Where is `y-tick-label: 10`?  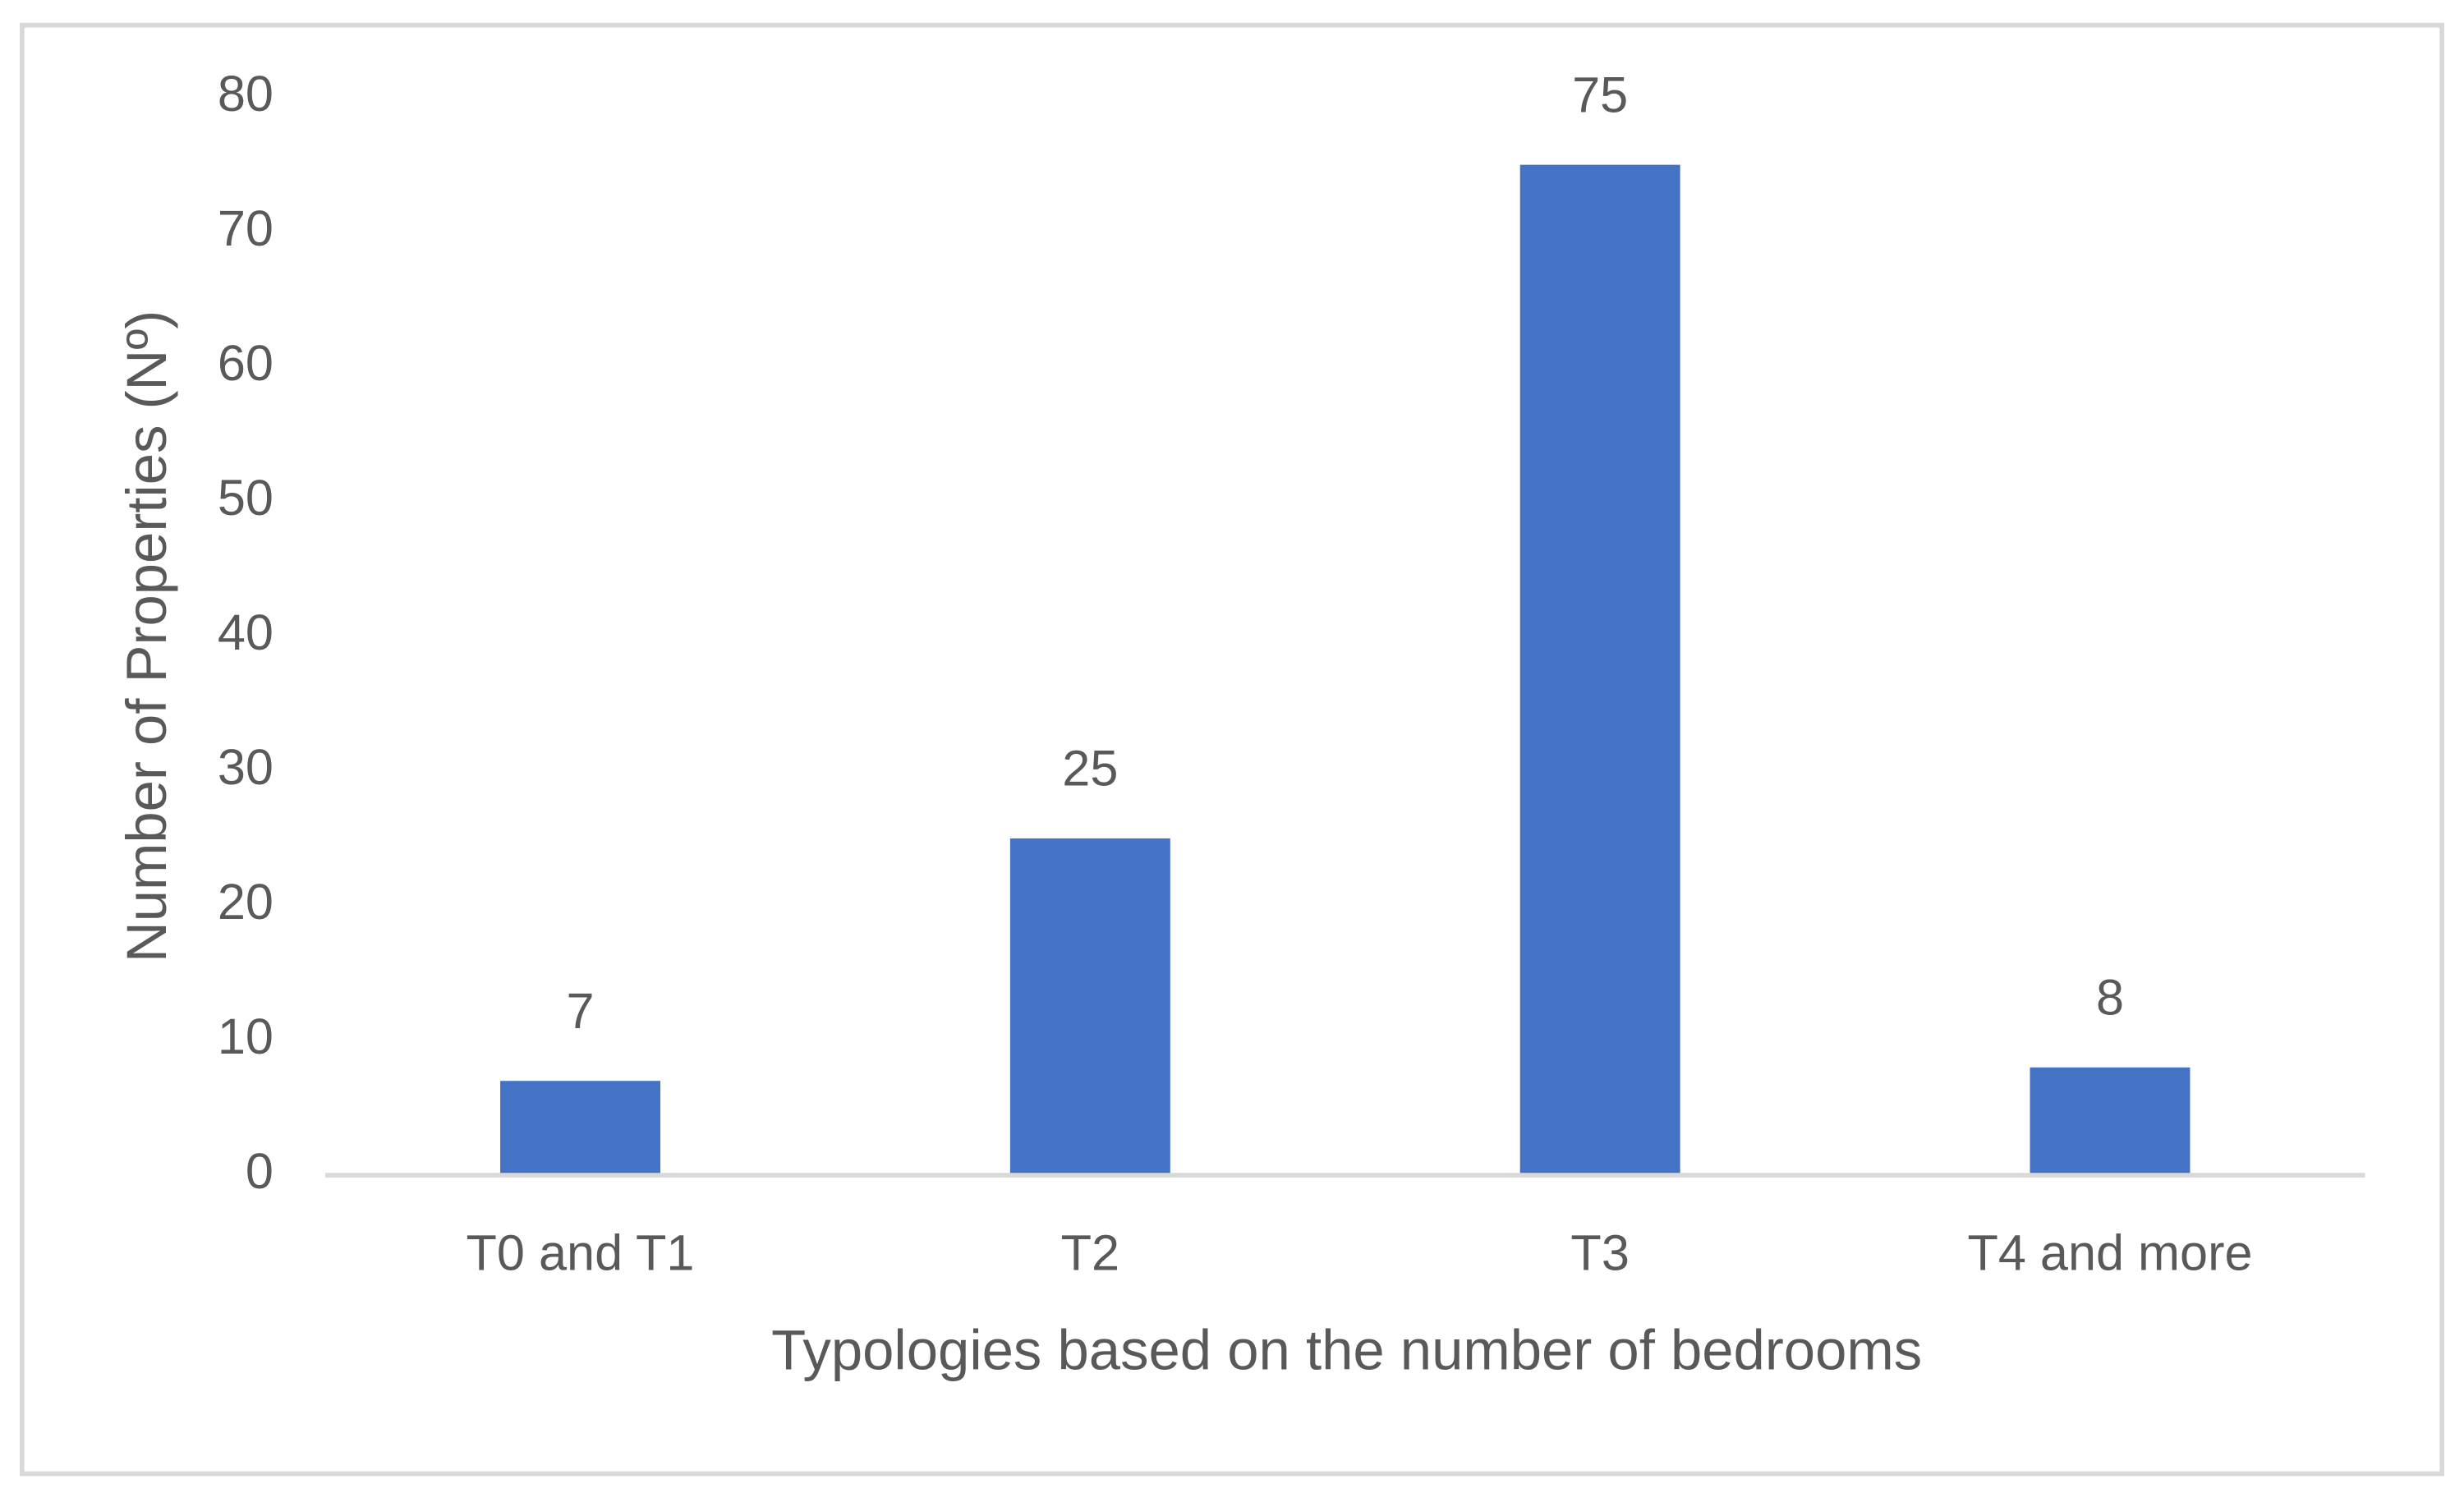 y-tick-label: 10 is located at coordinates (246, 1036).